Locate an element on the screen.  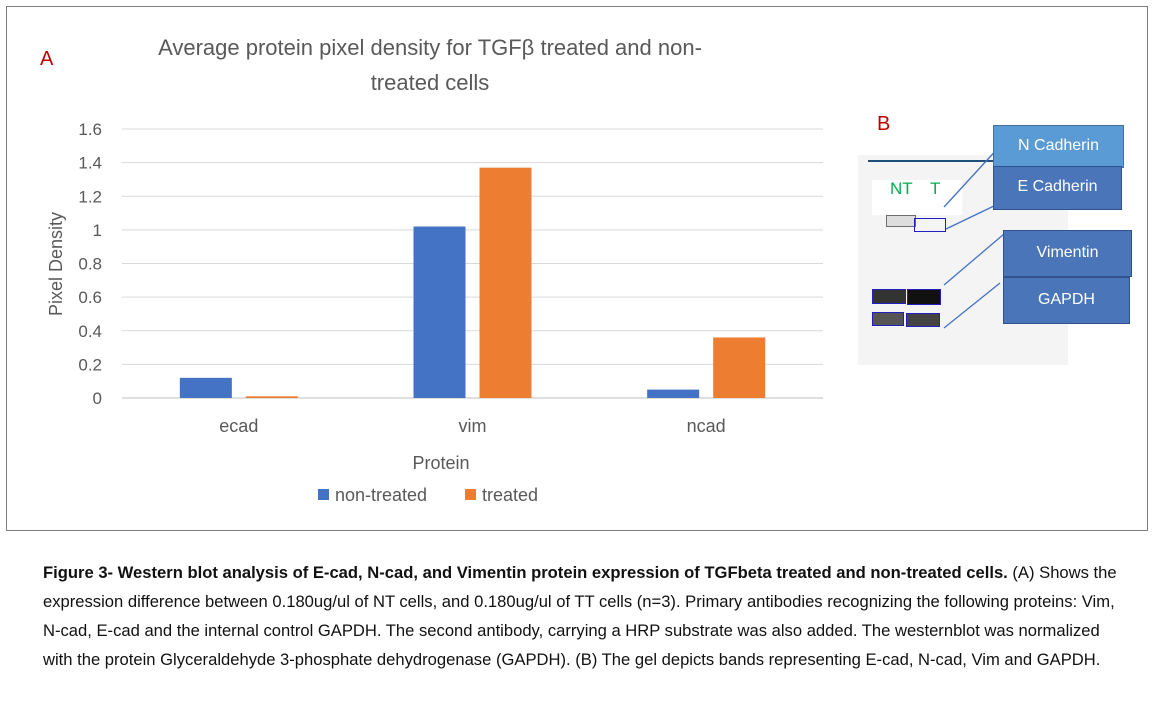
blot-connector-lines is located at coordinates (974, 237).